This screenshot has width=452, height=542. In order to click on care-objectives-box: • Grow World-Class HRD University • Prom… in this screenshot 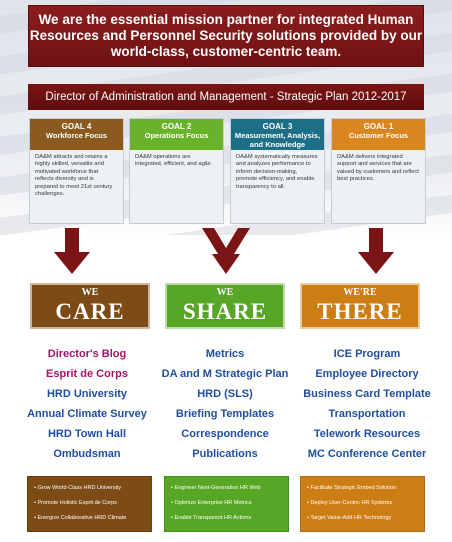, I will do `click(89, 504)`.